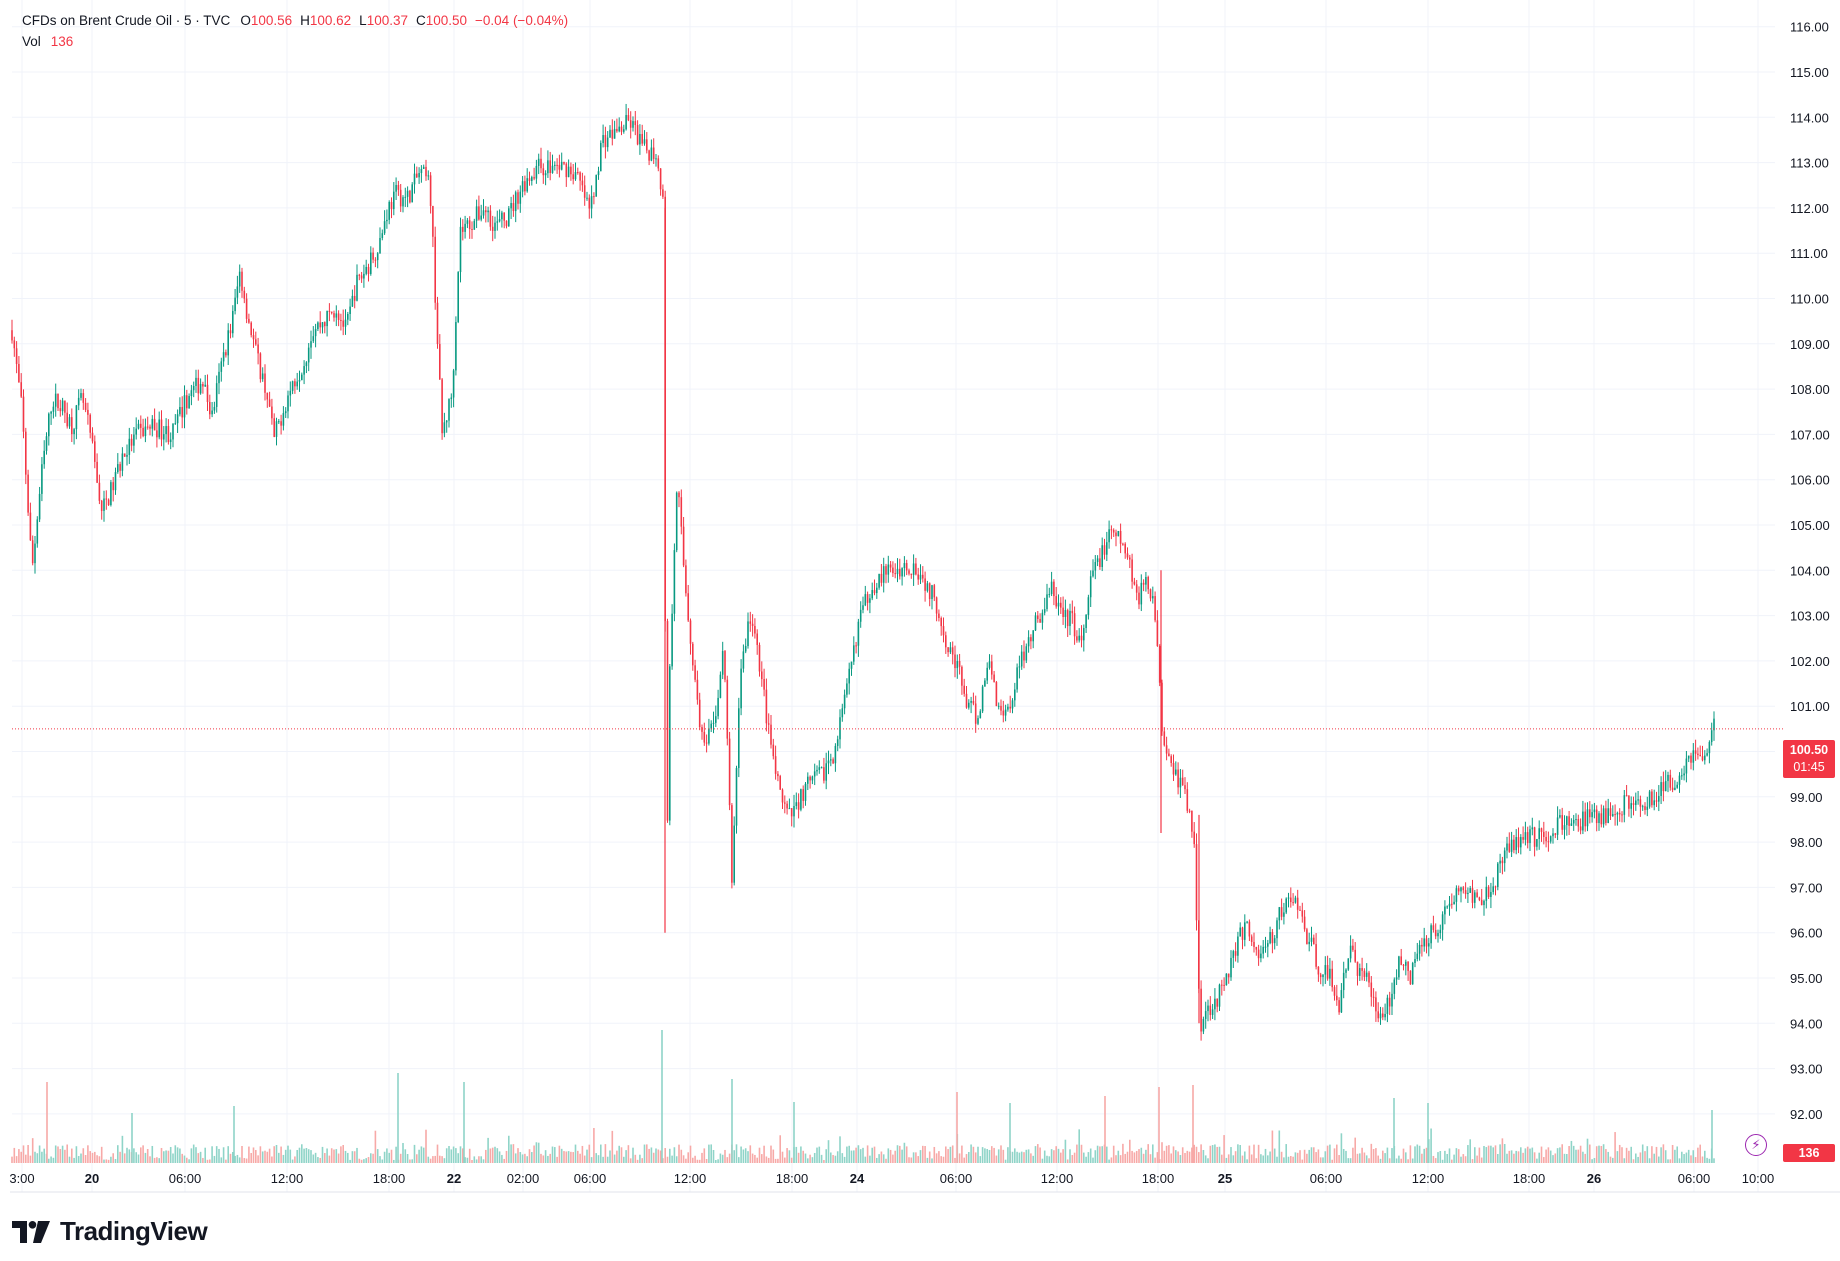 This screenshot has width=1840, height=1261. Describe the element at coordinates (1806, 797) in the screenshot. I see `price-tick-label: 99.00` at that location.